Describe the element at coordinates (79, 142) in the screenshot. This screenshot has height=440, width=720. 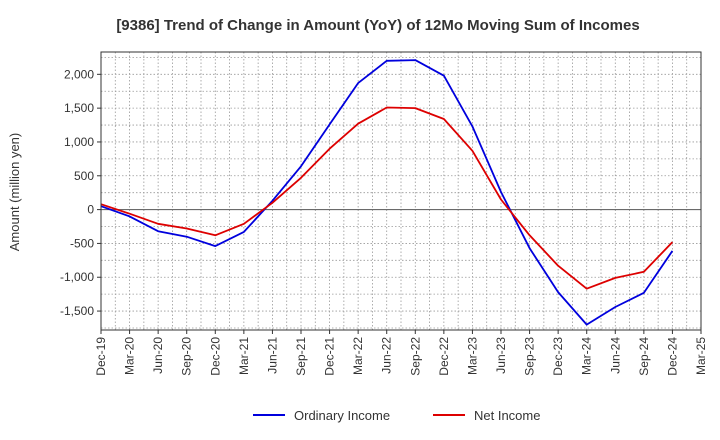
I see `y-tick-label: 1,000` at that location.